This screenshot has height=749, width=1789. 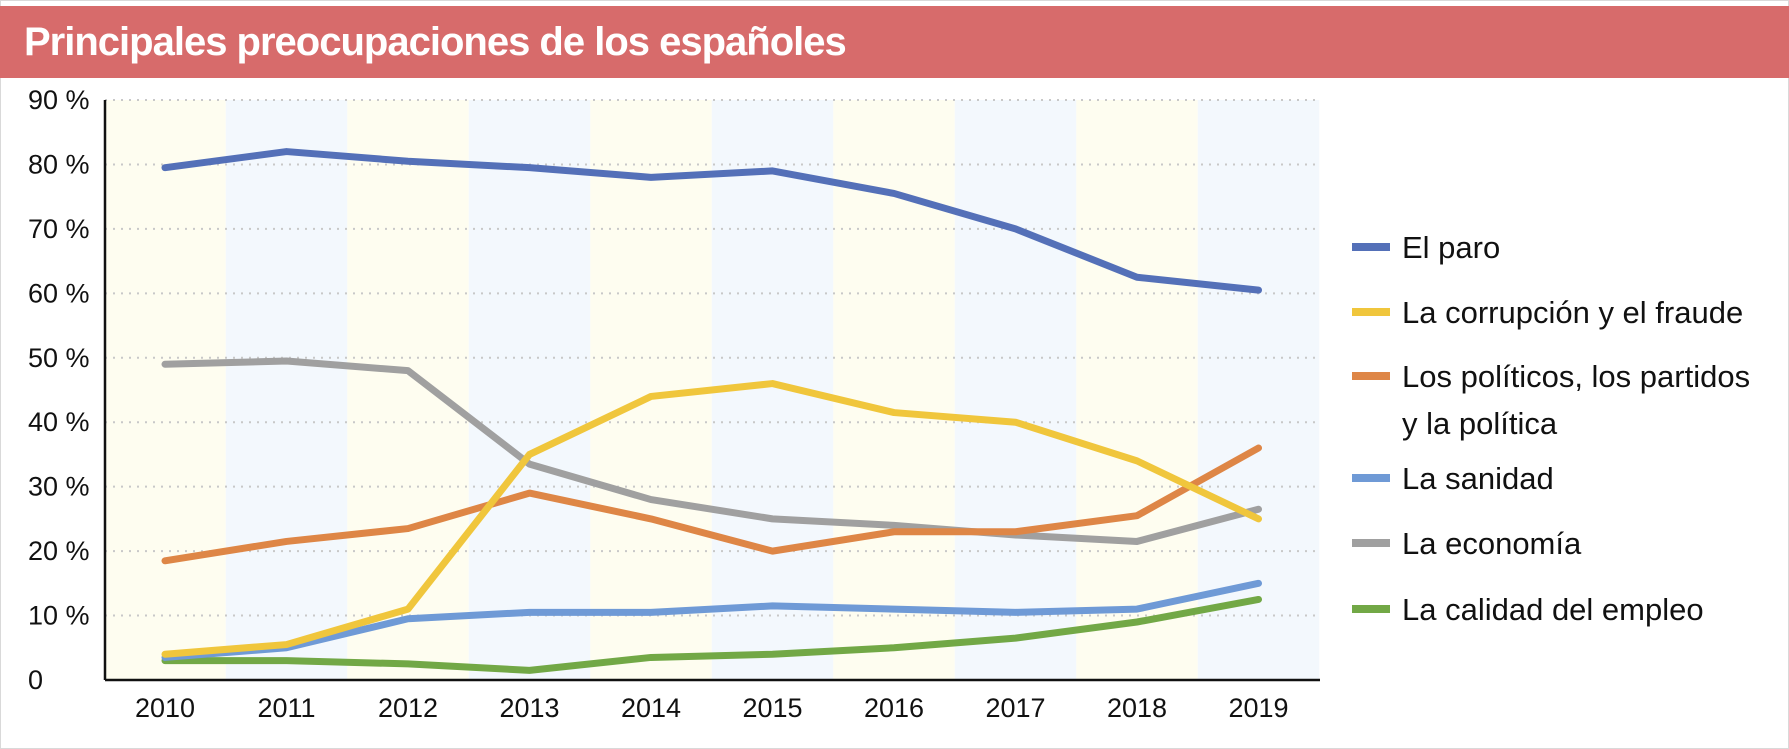 What do you see at coordinates (59, 358) in the screenshot?
I see `y-tick-label: 50 %` at bounding box center [59, 358].